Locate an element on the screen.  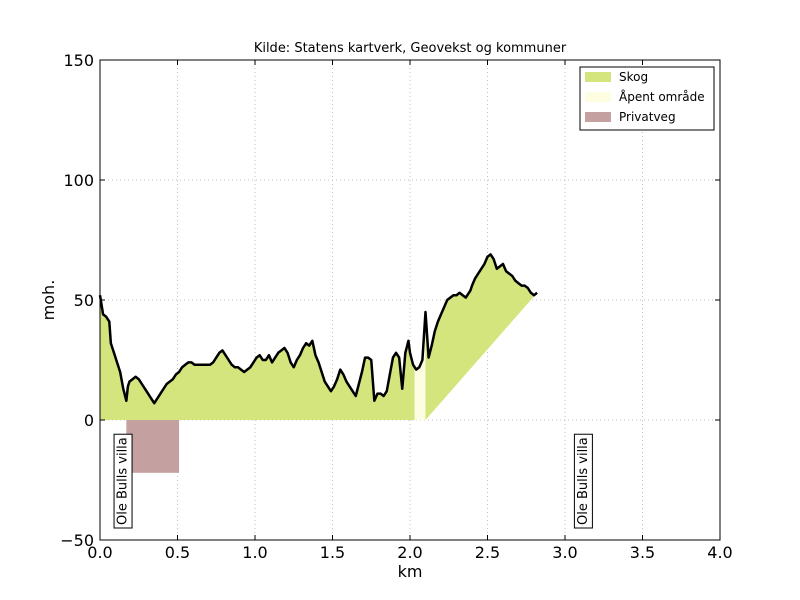
x-tick-label: 1.5 is located at coordinates (332, 552).